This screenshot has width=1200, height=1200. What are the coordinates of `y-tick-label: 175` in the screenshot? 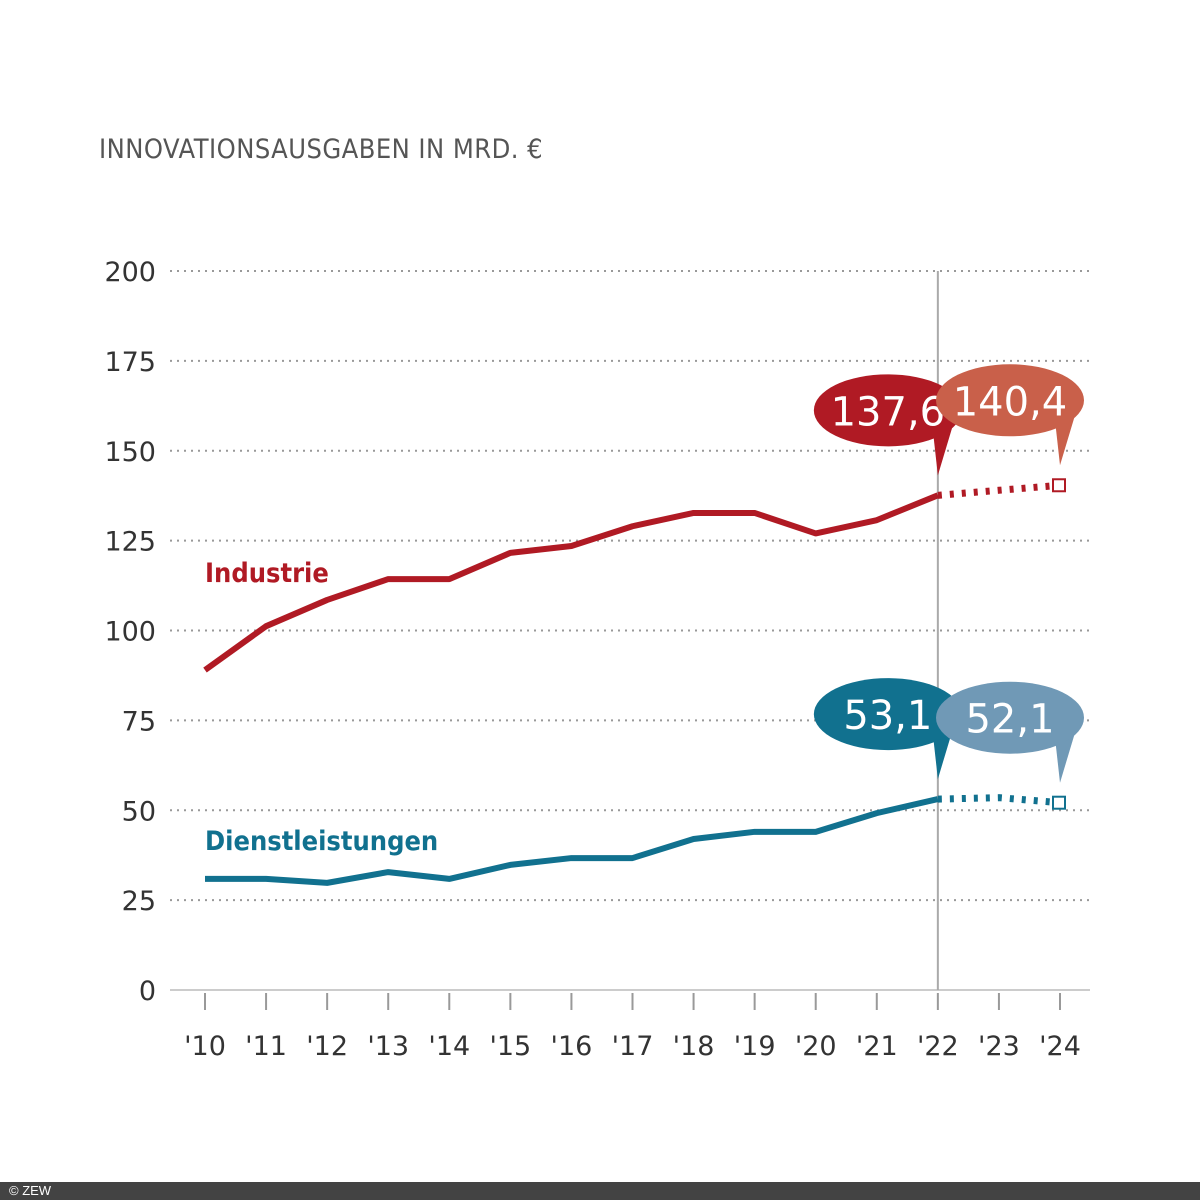 It's located at (130, 362).